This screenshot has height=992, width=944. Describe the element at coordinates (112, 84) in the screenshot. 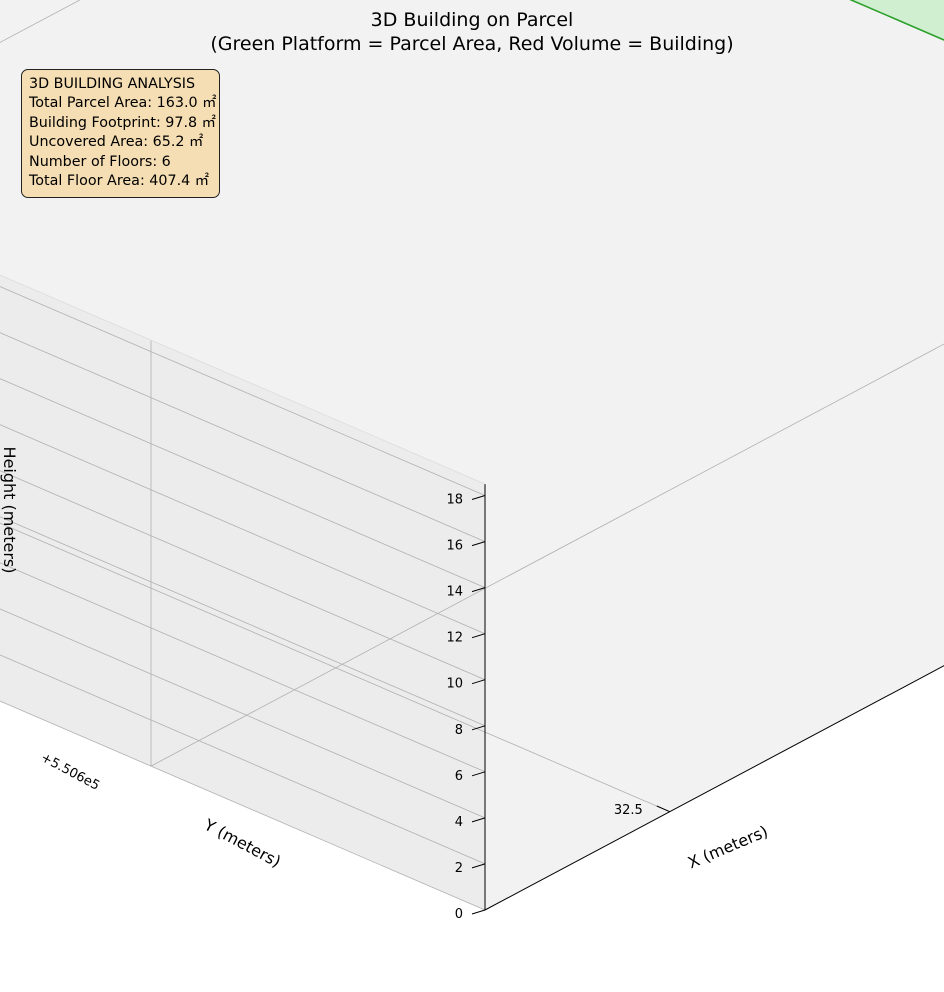

I see `info-heading: 3D BUILDING ANALYSIS` at that location.